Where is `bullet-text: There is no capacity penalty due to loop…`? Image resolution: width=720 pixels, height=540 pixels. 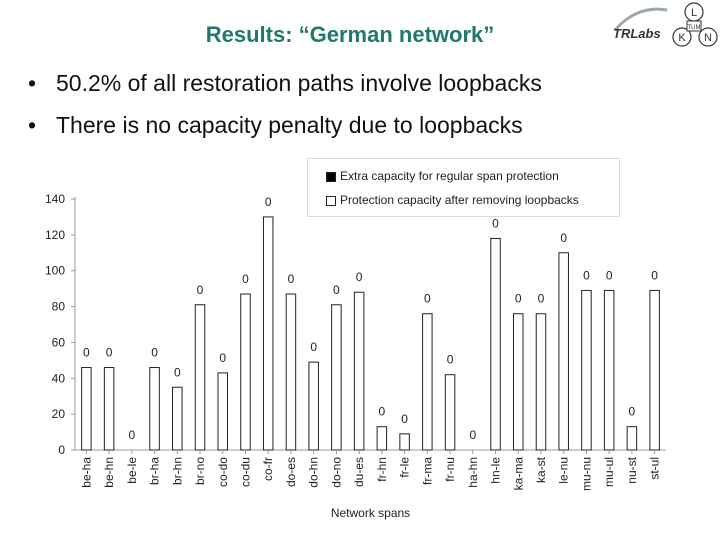 bullet-text: There is no capacity penalty due to loop… is located at coordinates (289, 125).